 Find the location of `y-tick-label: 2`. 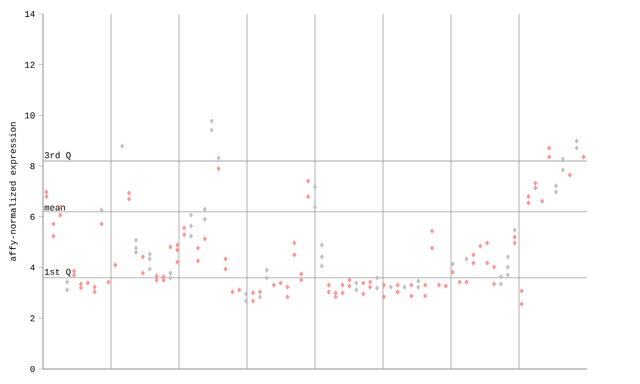

y-tick-label: 2 is located at coordinates (32, 318).